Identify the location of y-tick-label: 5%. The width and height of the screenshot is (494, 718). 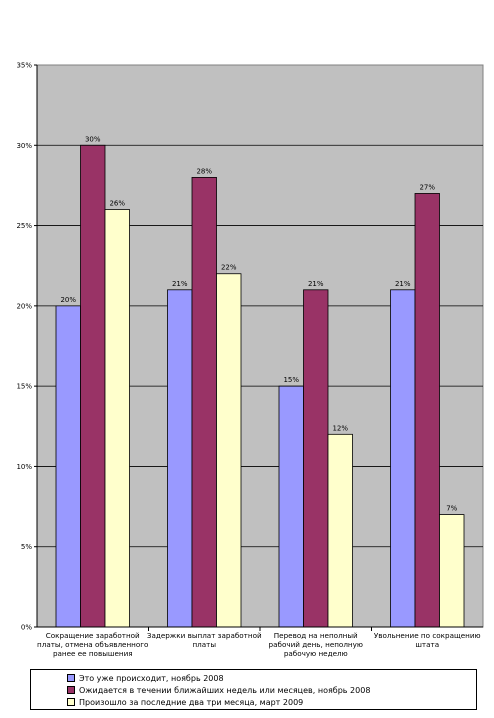
(26, 547).